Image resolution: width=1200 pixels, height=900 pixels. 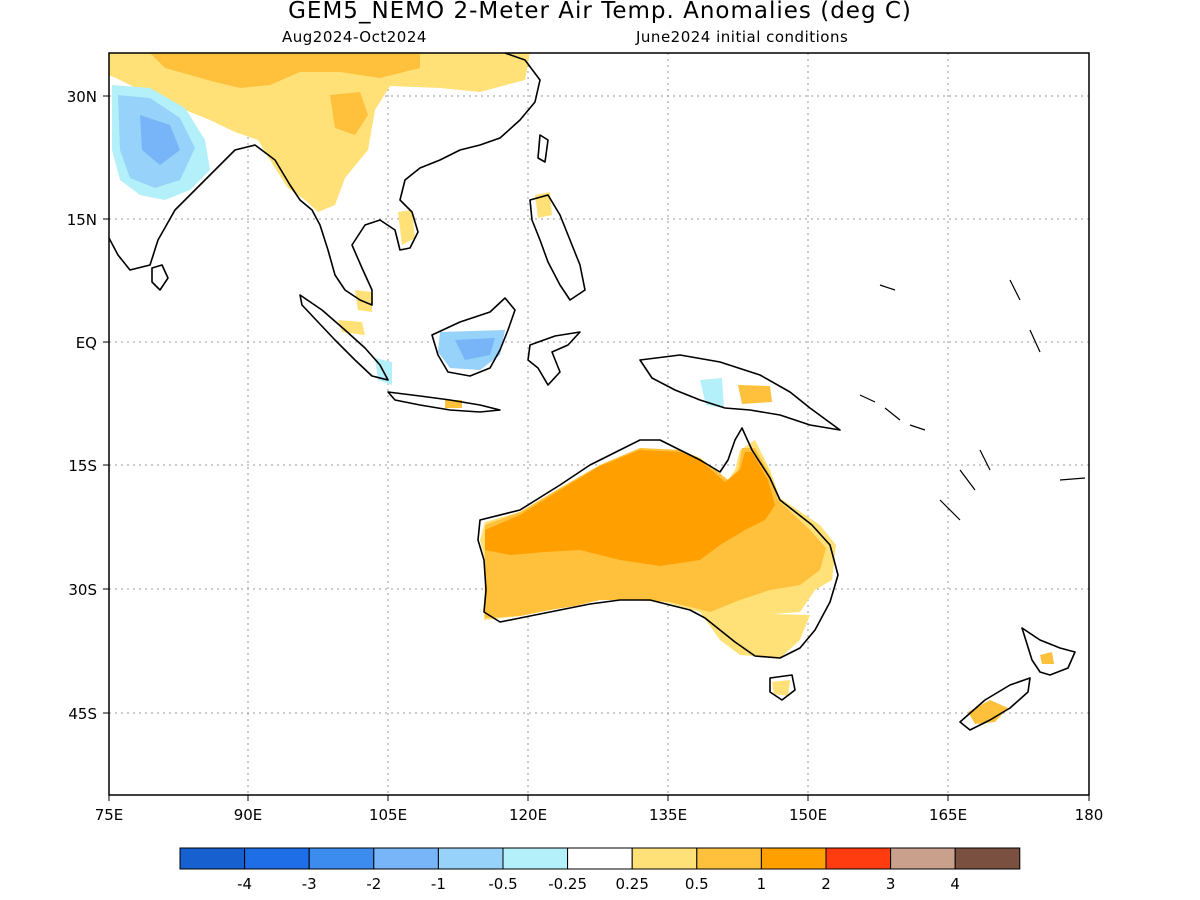 I want to click on asia-warm-region, so click(x=319, y=132).